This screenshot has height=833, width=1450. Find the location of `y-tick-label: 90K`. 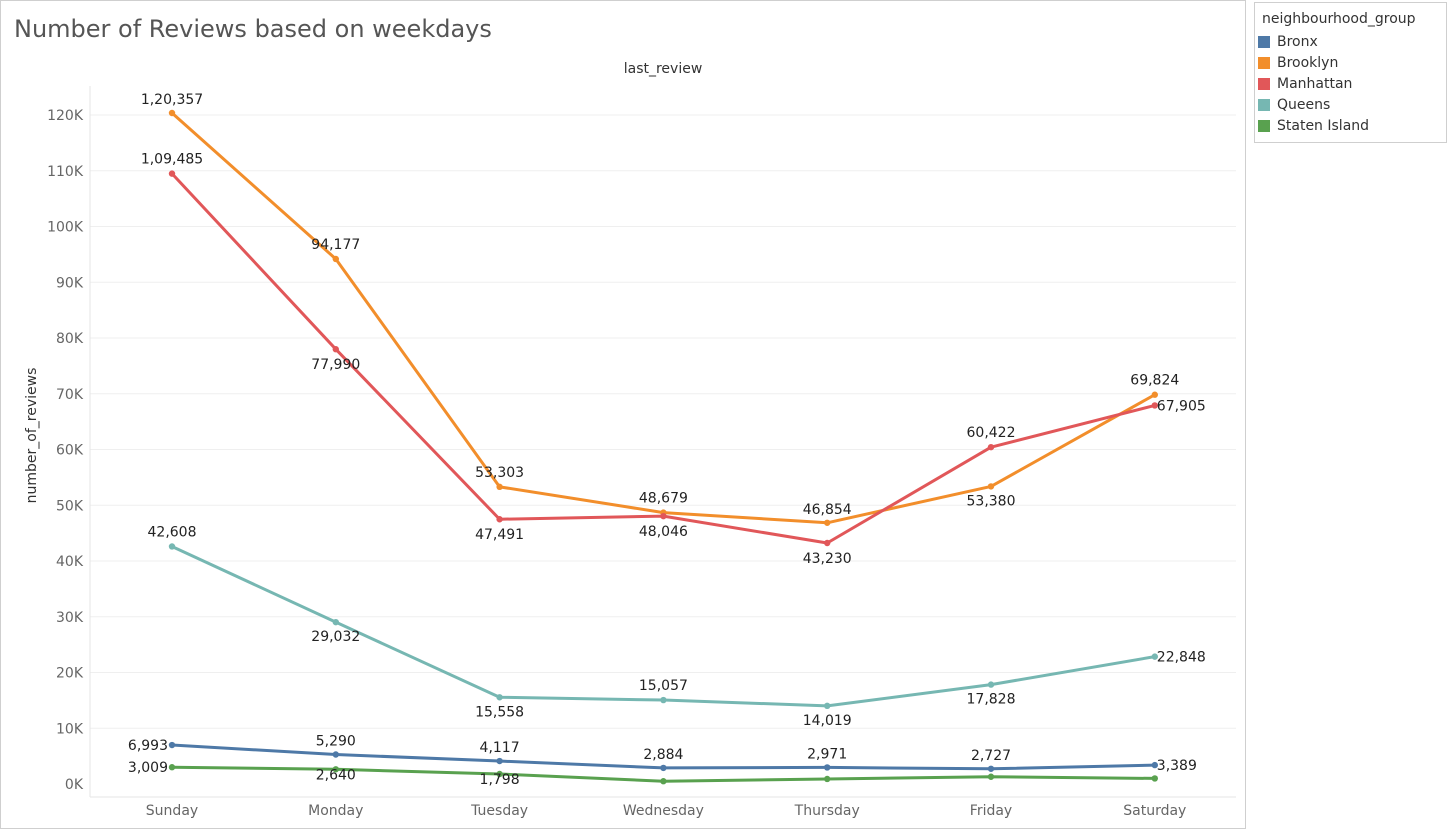

y-tick-label: 90K is located at coordinates (70, 283).